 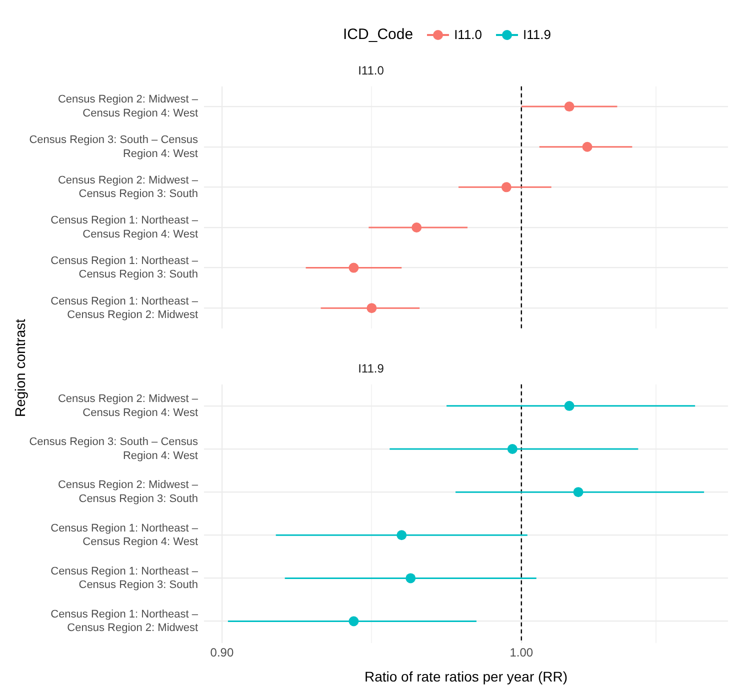 What do you see at coordinates (522, 652) in the screenshot?
I see `x-tick-label: 1.00` at bounding box center [522, 652].